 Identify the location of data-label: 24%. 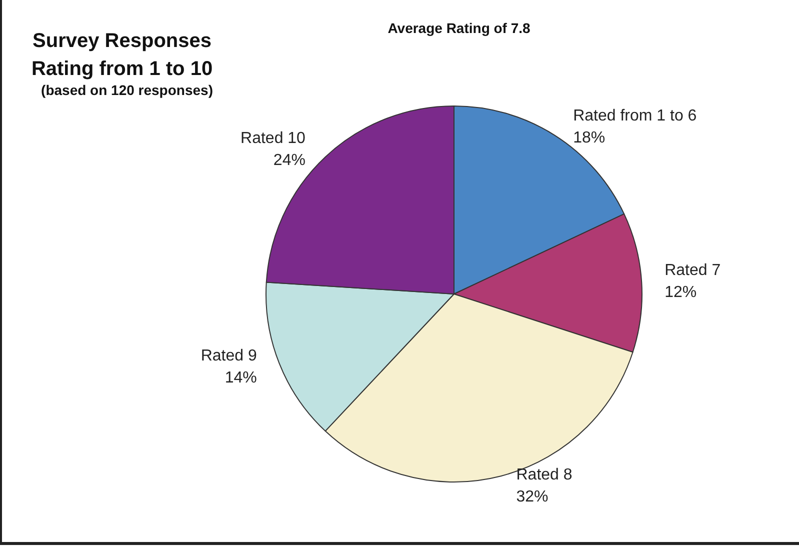
(289, 161).